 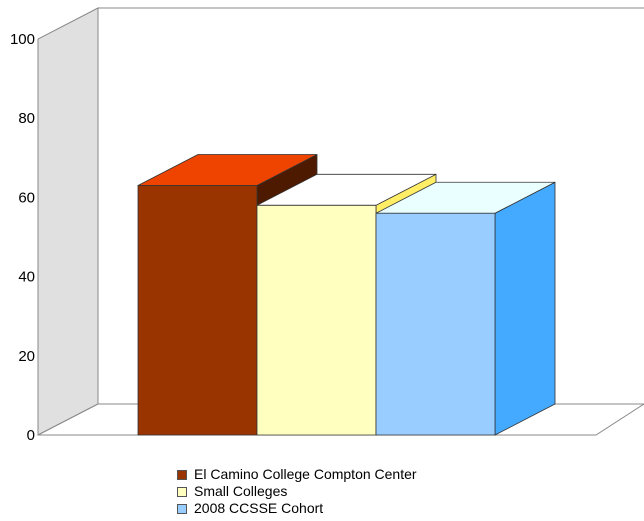 I want to click on y-tick-label: 40, so click(x=26, y=277).